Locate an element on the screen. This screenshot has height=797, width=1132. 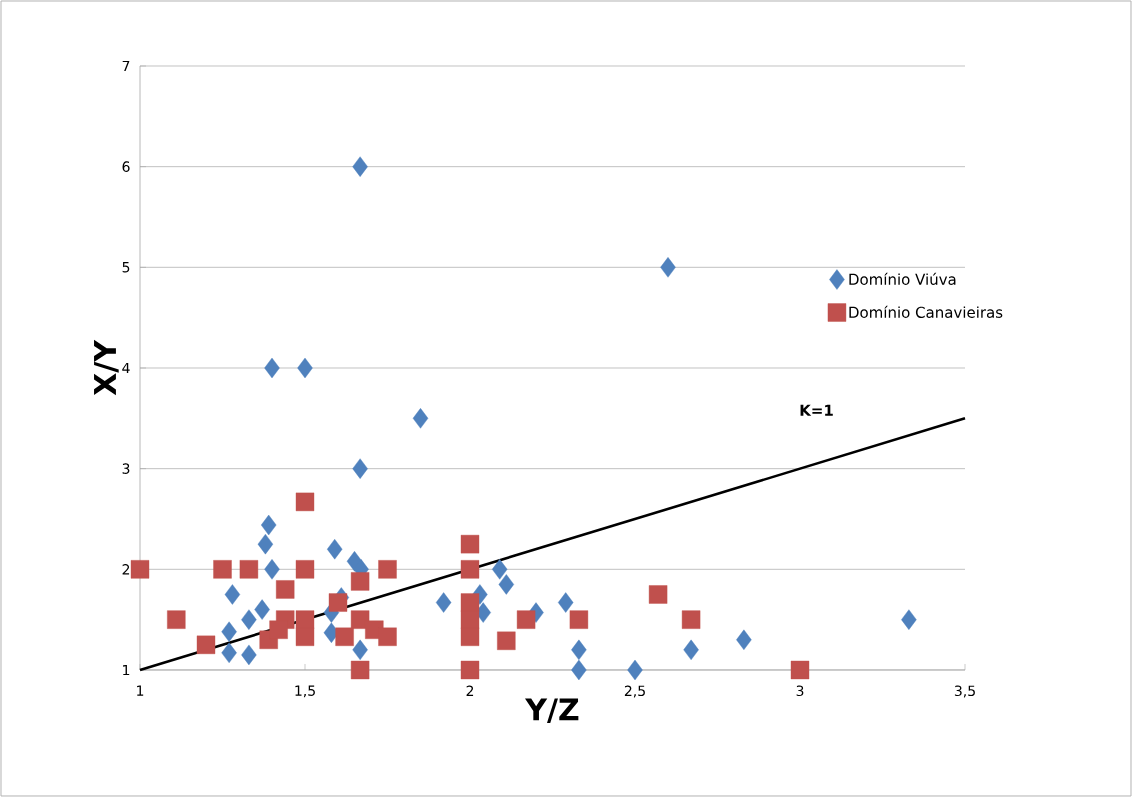
y-tick-label: 3 is located at coordinates (126, 468).